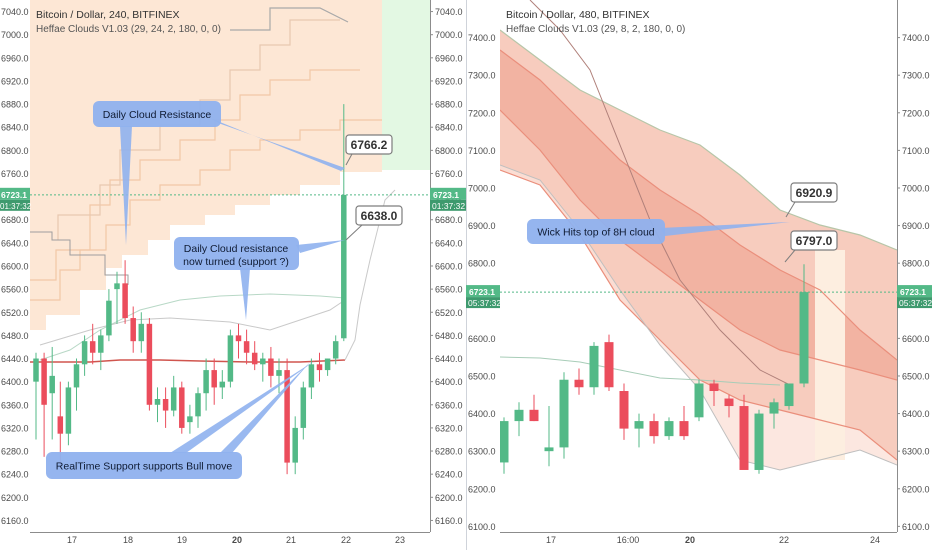 The height and width of the screenshot is (550, 932). Describe the element at coordinates (15, 359) in the screenshot. I see `left-y-tick-label: 6440.0` at that location.